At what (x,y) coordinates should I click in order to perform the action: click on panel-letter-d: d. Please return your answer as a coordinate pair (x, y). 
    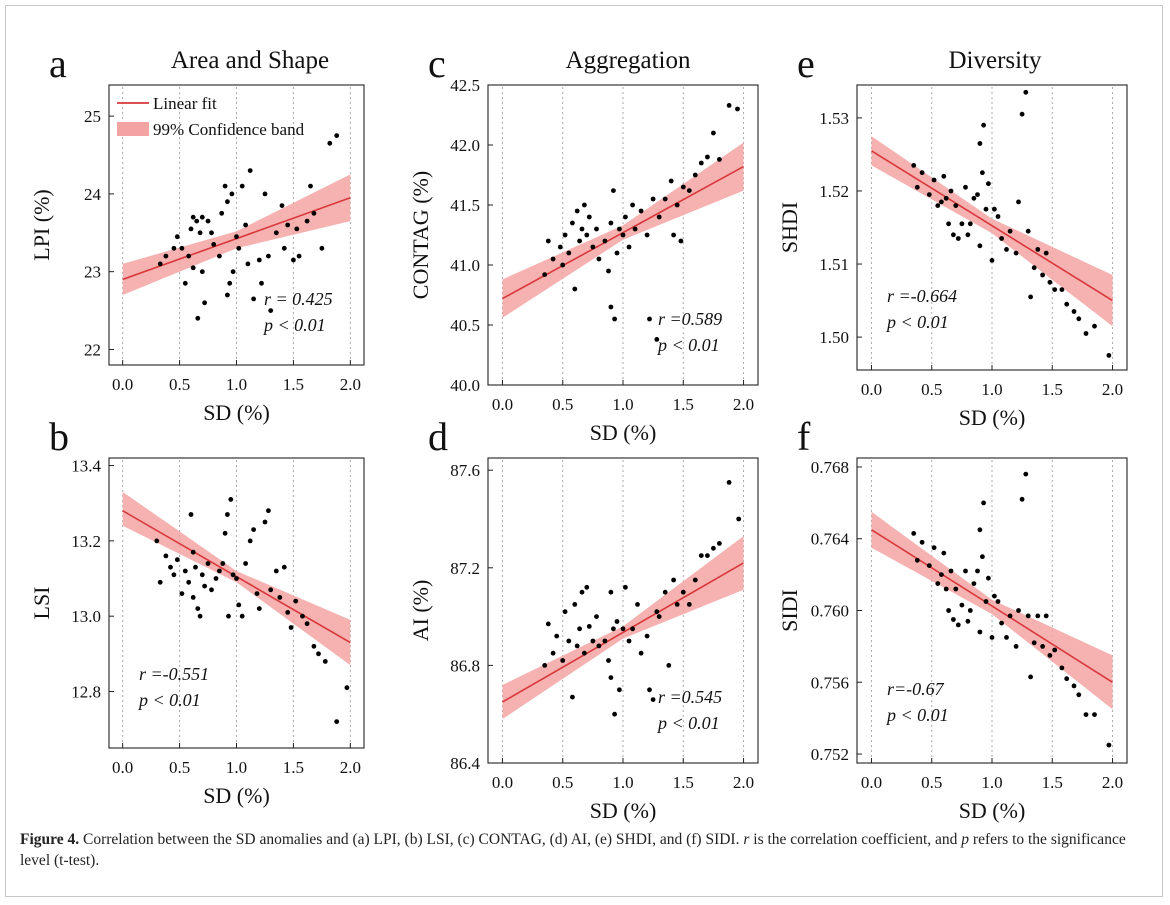
    Looking at the image, I should click on (438, 436).